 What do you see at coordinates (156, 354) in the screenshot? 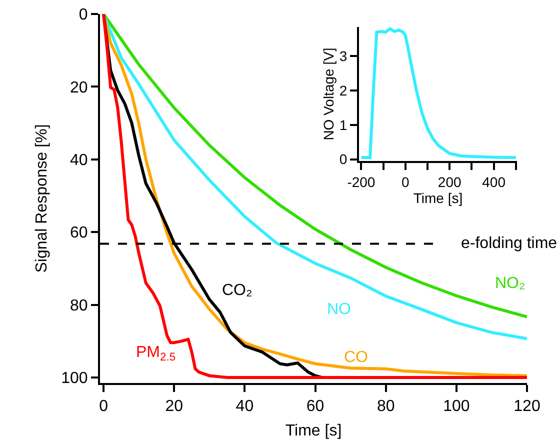
I see `series-label: PM$_{2.5}$` at bounding box center [156, 354].